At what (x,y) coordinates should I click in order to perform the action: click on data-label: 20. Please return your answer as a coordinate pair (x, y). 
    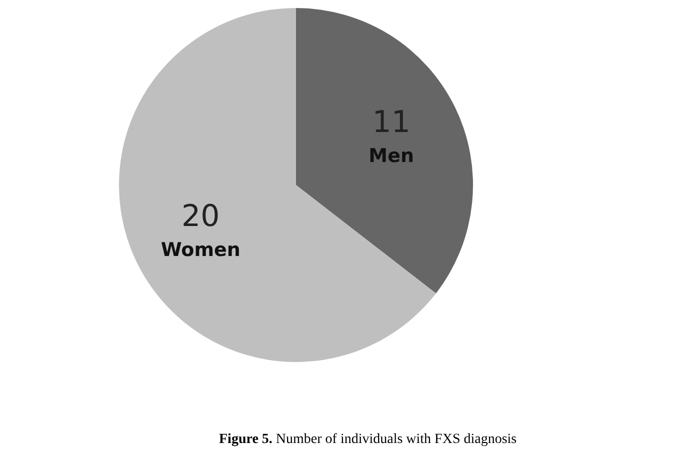
    Looking at the image, I should click on (201, 216).